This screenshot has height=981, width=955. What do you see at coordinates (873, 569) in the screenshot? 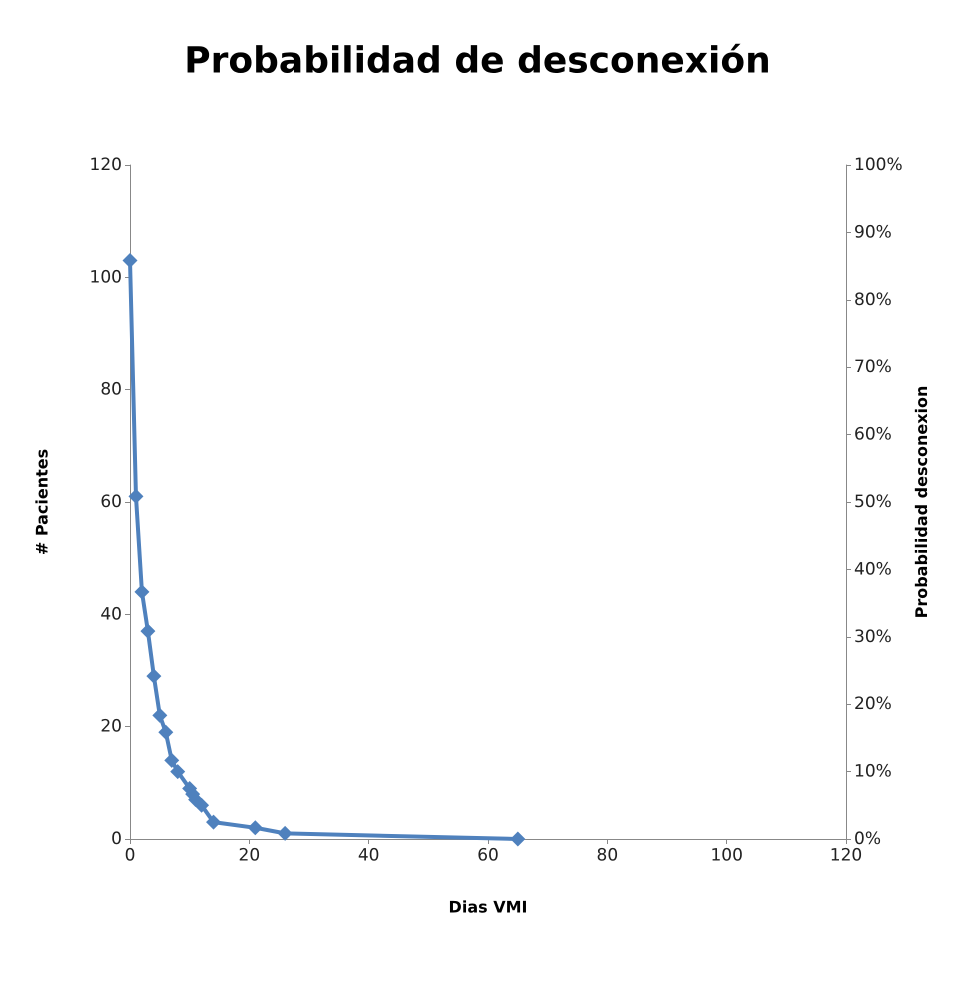
I see `y2-tick-label: 40%` at bounding box center [873, 569].